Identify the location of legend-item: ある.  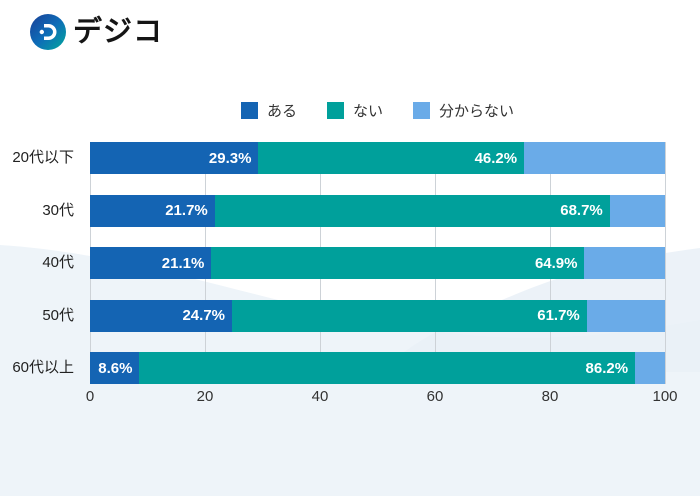
(268, 110).